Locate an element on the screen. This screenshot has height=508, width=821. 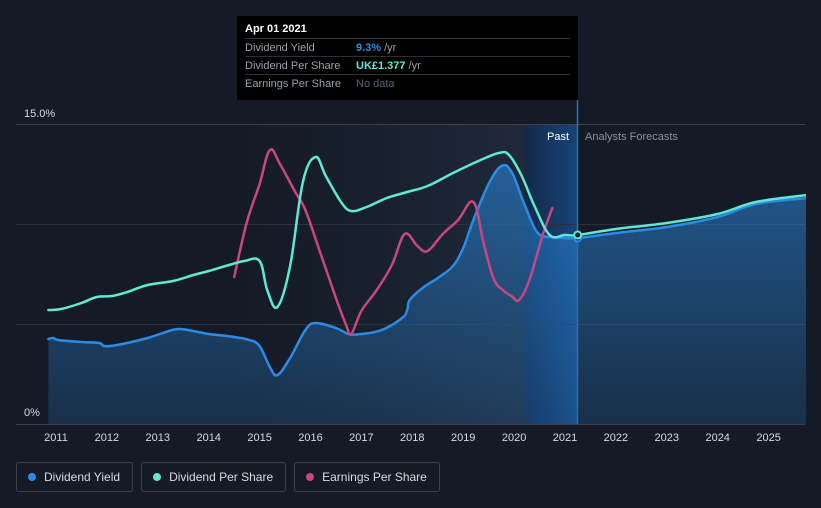
x-tick-label: 2012 is located at coordinates (107, 438).